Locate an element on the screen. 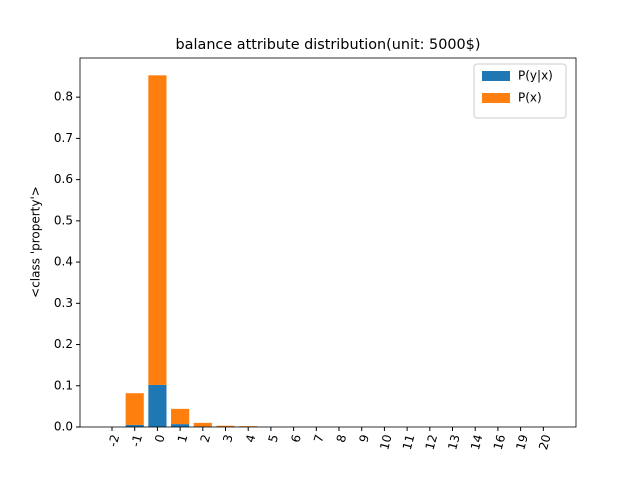 This screenshot has width=640, height=480. x-tick-label: 19 is located at coordinates (521, 442).